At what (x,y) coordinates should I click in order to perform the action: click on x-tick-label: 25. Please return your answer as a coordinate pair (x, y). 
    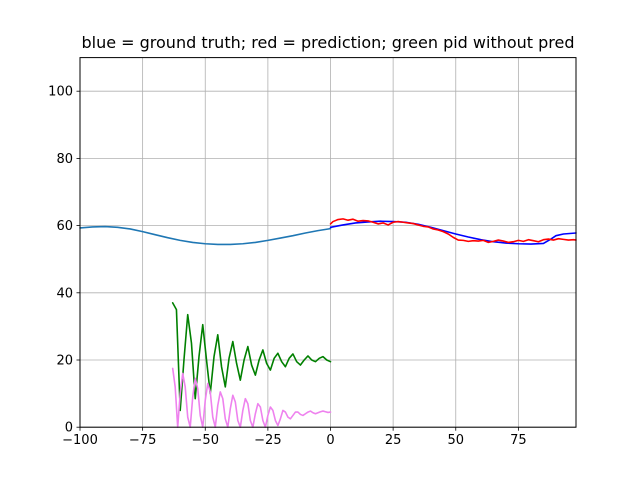
    Looking at the image, I should click on (393, 440).